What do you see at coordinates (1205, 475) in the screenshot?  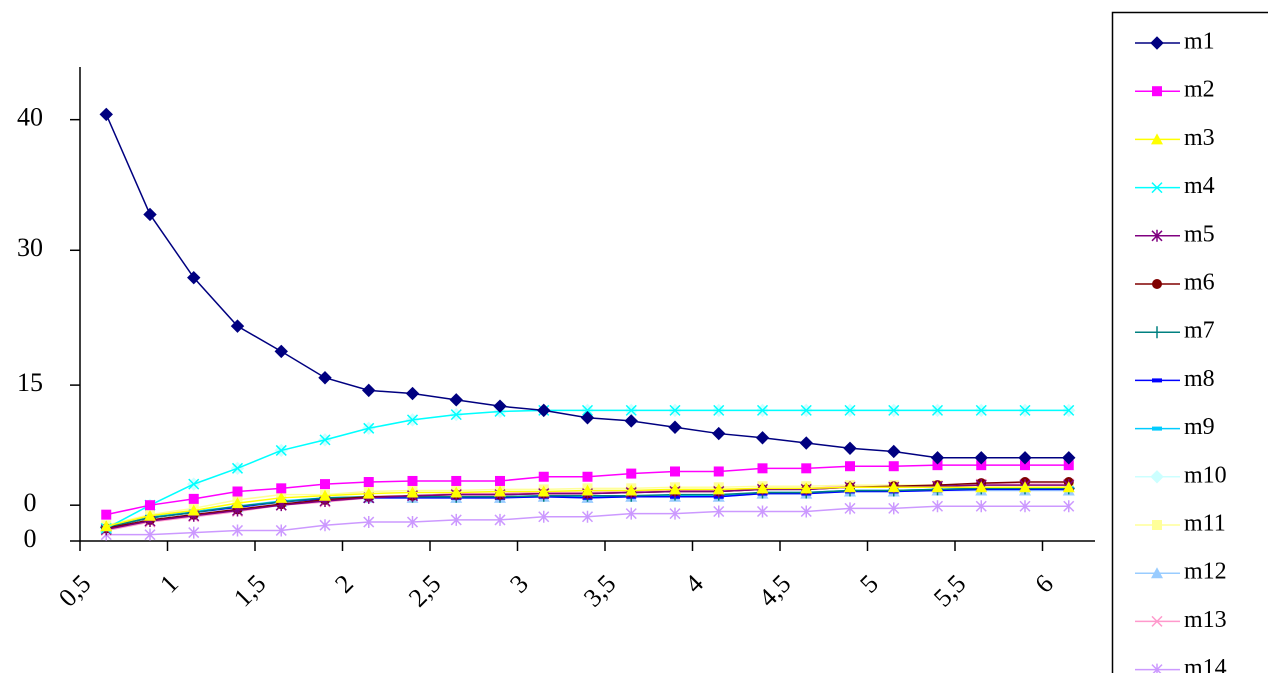 I see `legend-label: m10` at bounding box center [1205, 475].